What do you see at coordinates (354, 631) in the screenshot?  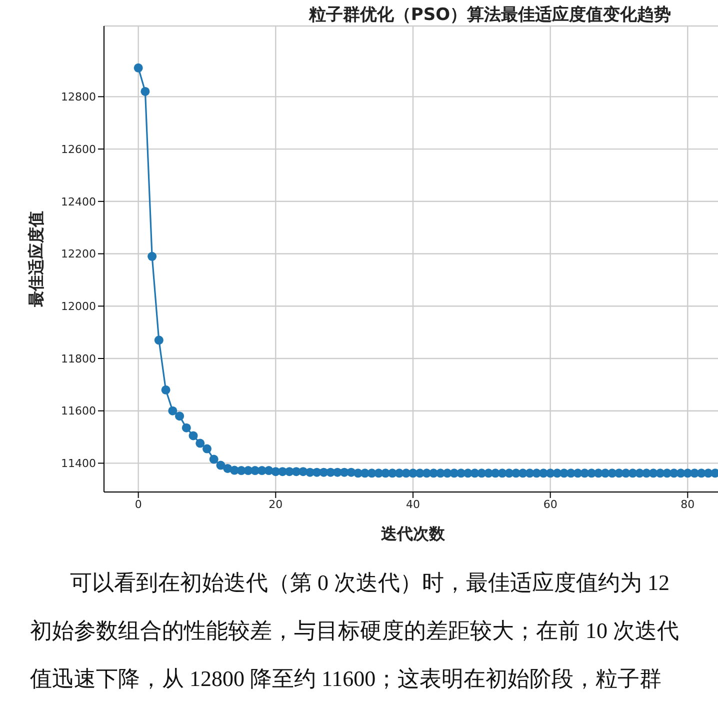 I see `text: 初始参数组合的性能较差，与目标硬度的差距较大；在前 10 次迭代` at bounding box center [354, 631].